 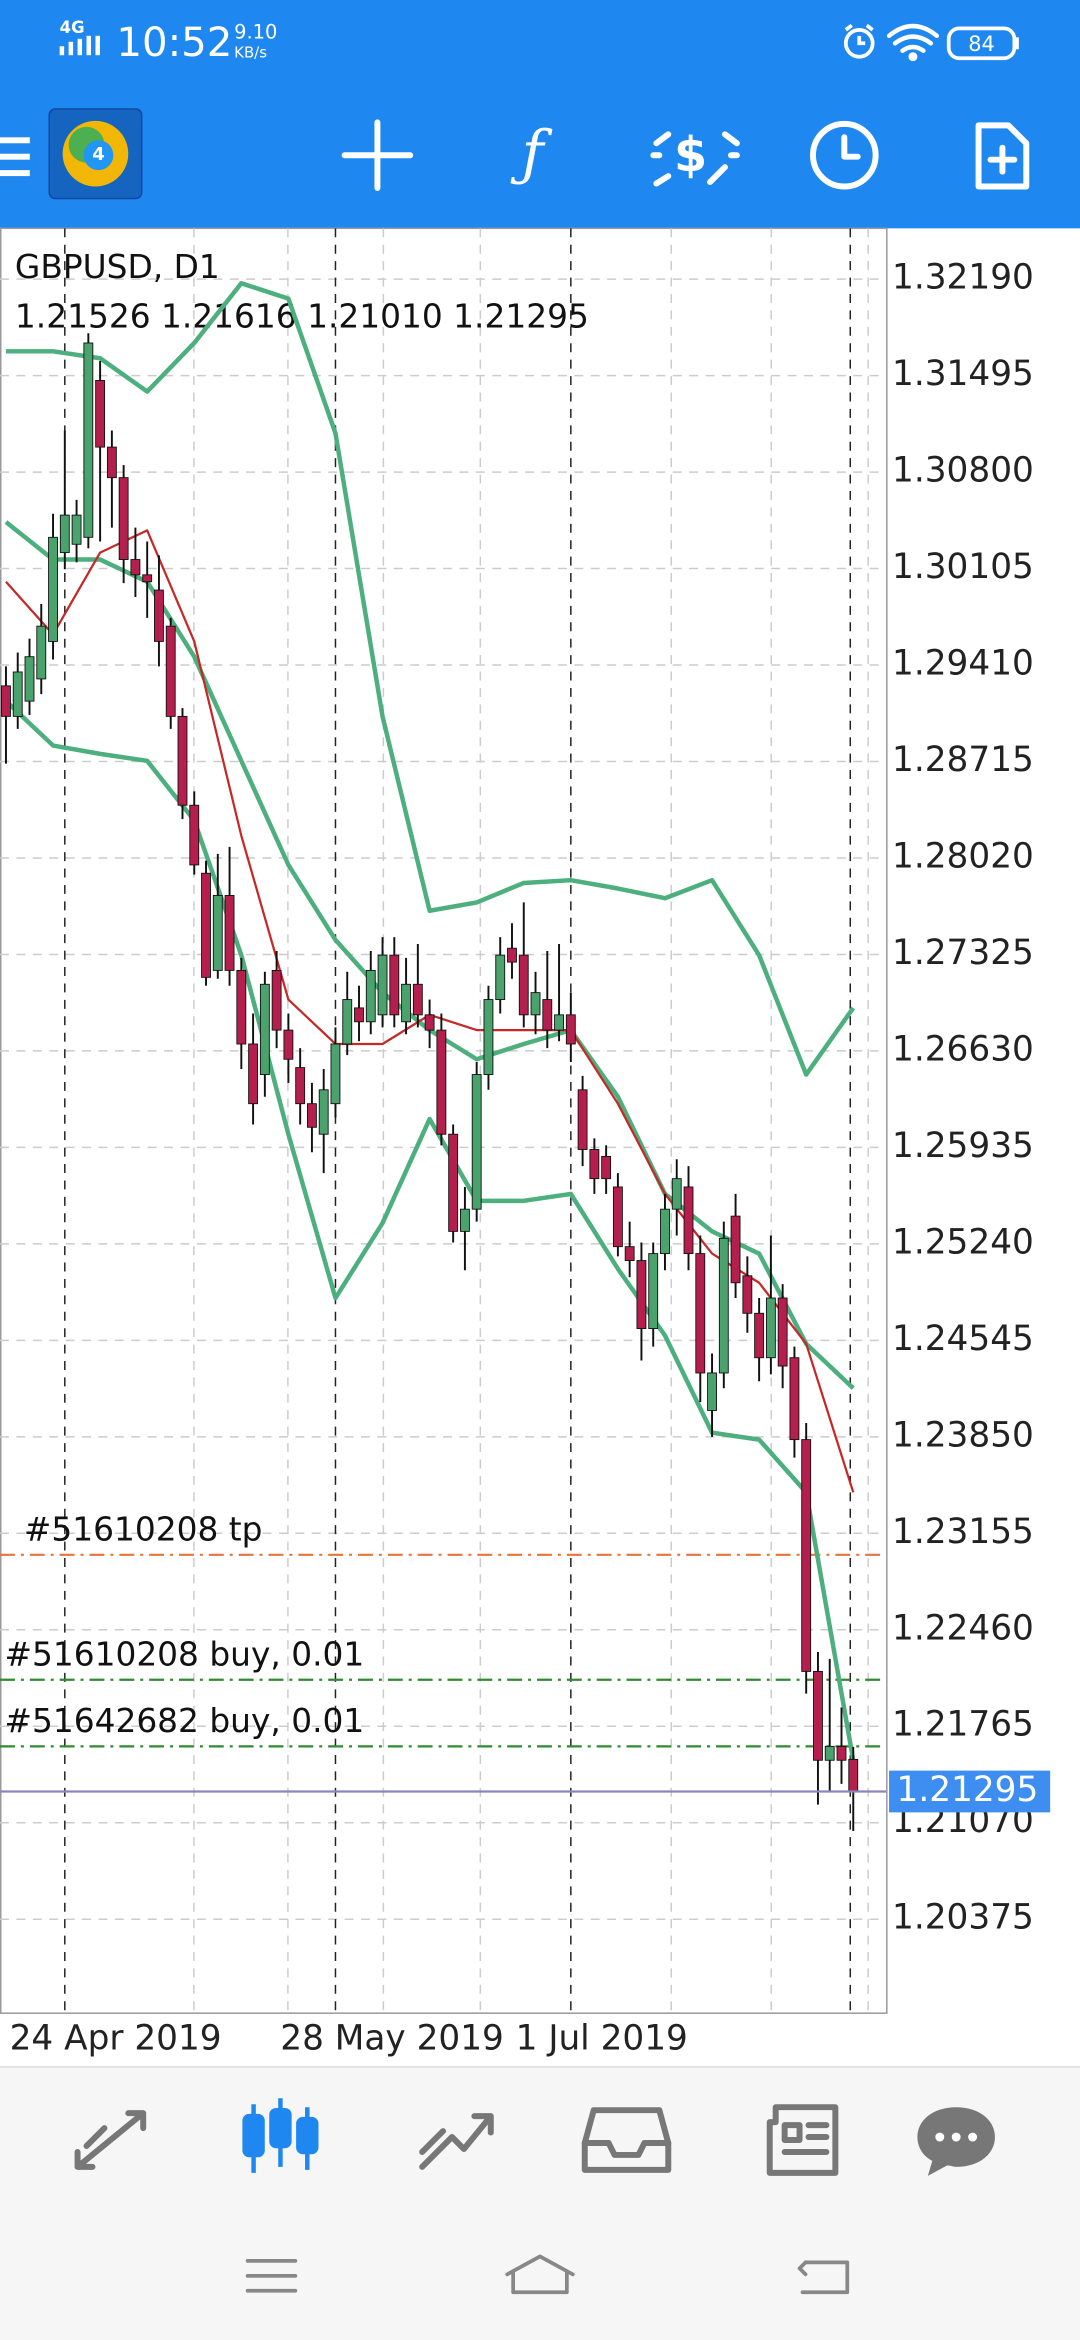 What do you see at coordinates (963, 664) in the screenshot?
I see `y-tick-label: 1.29410` at bounding box center [963, 664].